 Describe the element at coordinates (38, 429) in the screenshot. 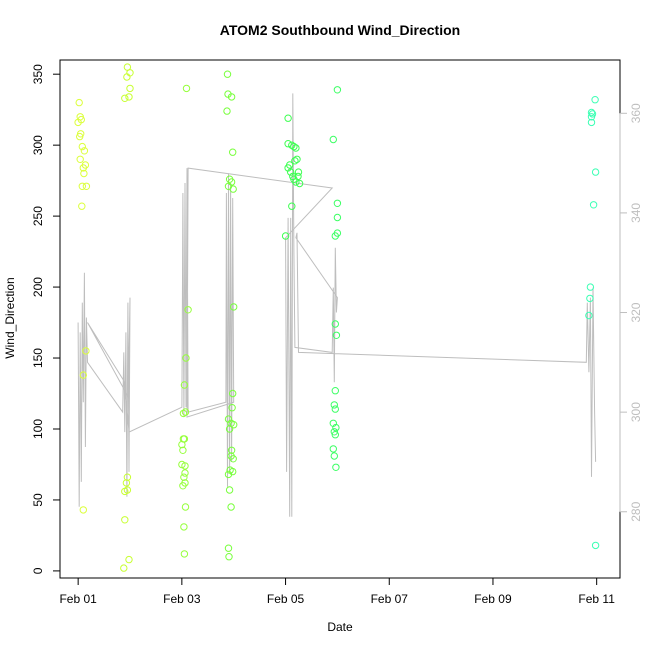

I see `y-tick-label: 100` at that location.